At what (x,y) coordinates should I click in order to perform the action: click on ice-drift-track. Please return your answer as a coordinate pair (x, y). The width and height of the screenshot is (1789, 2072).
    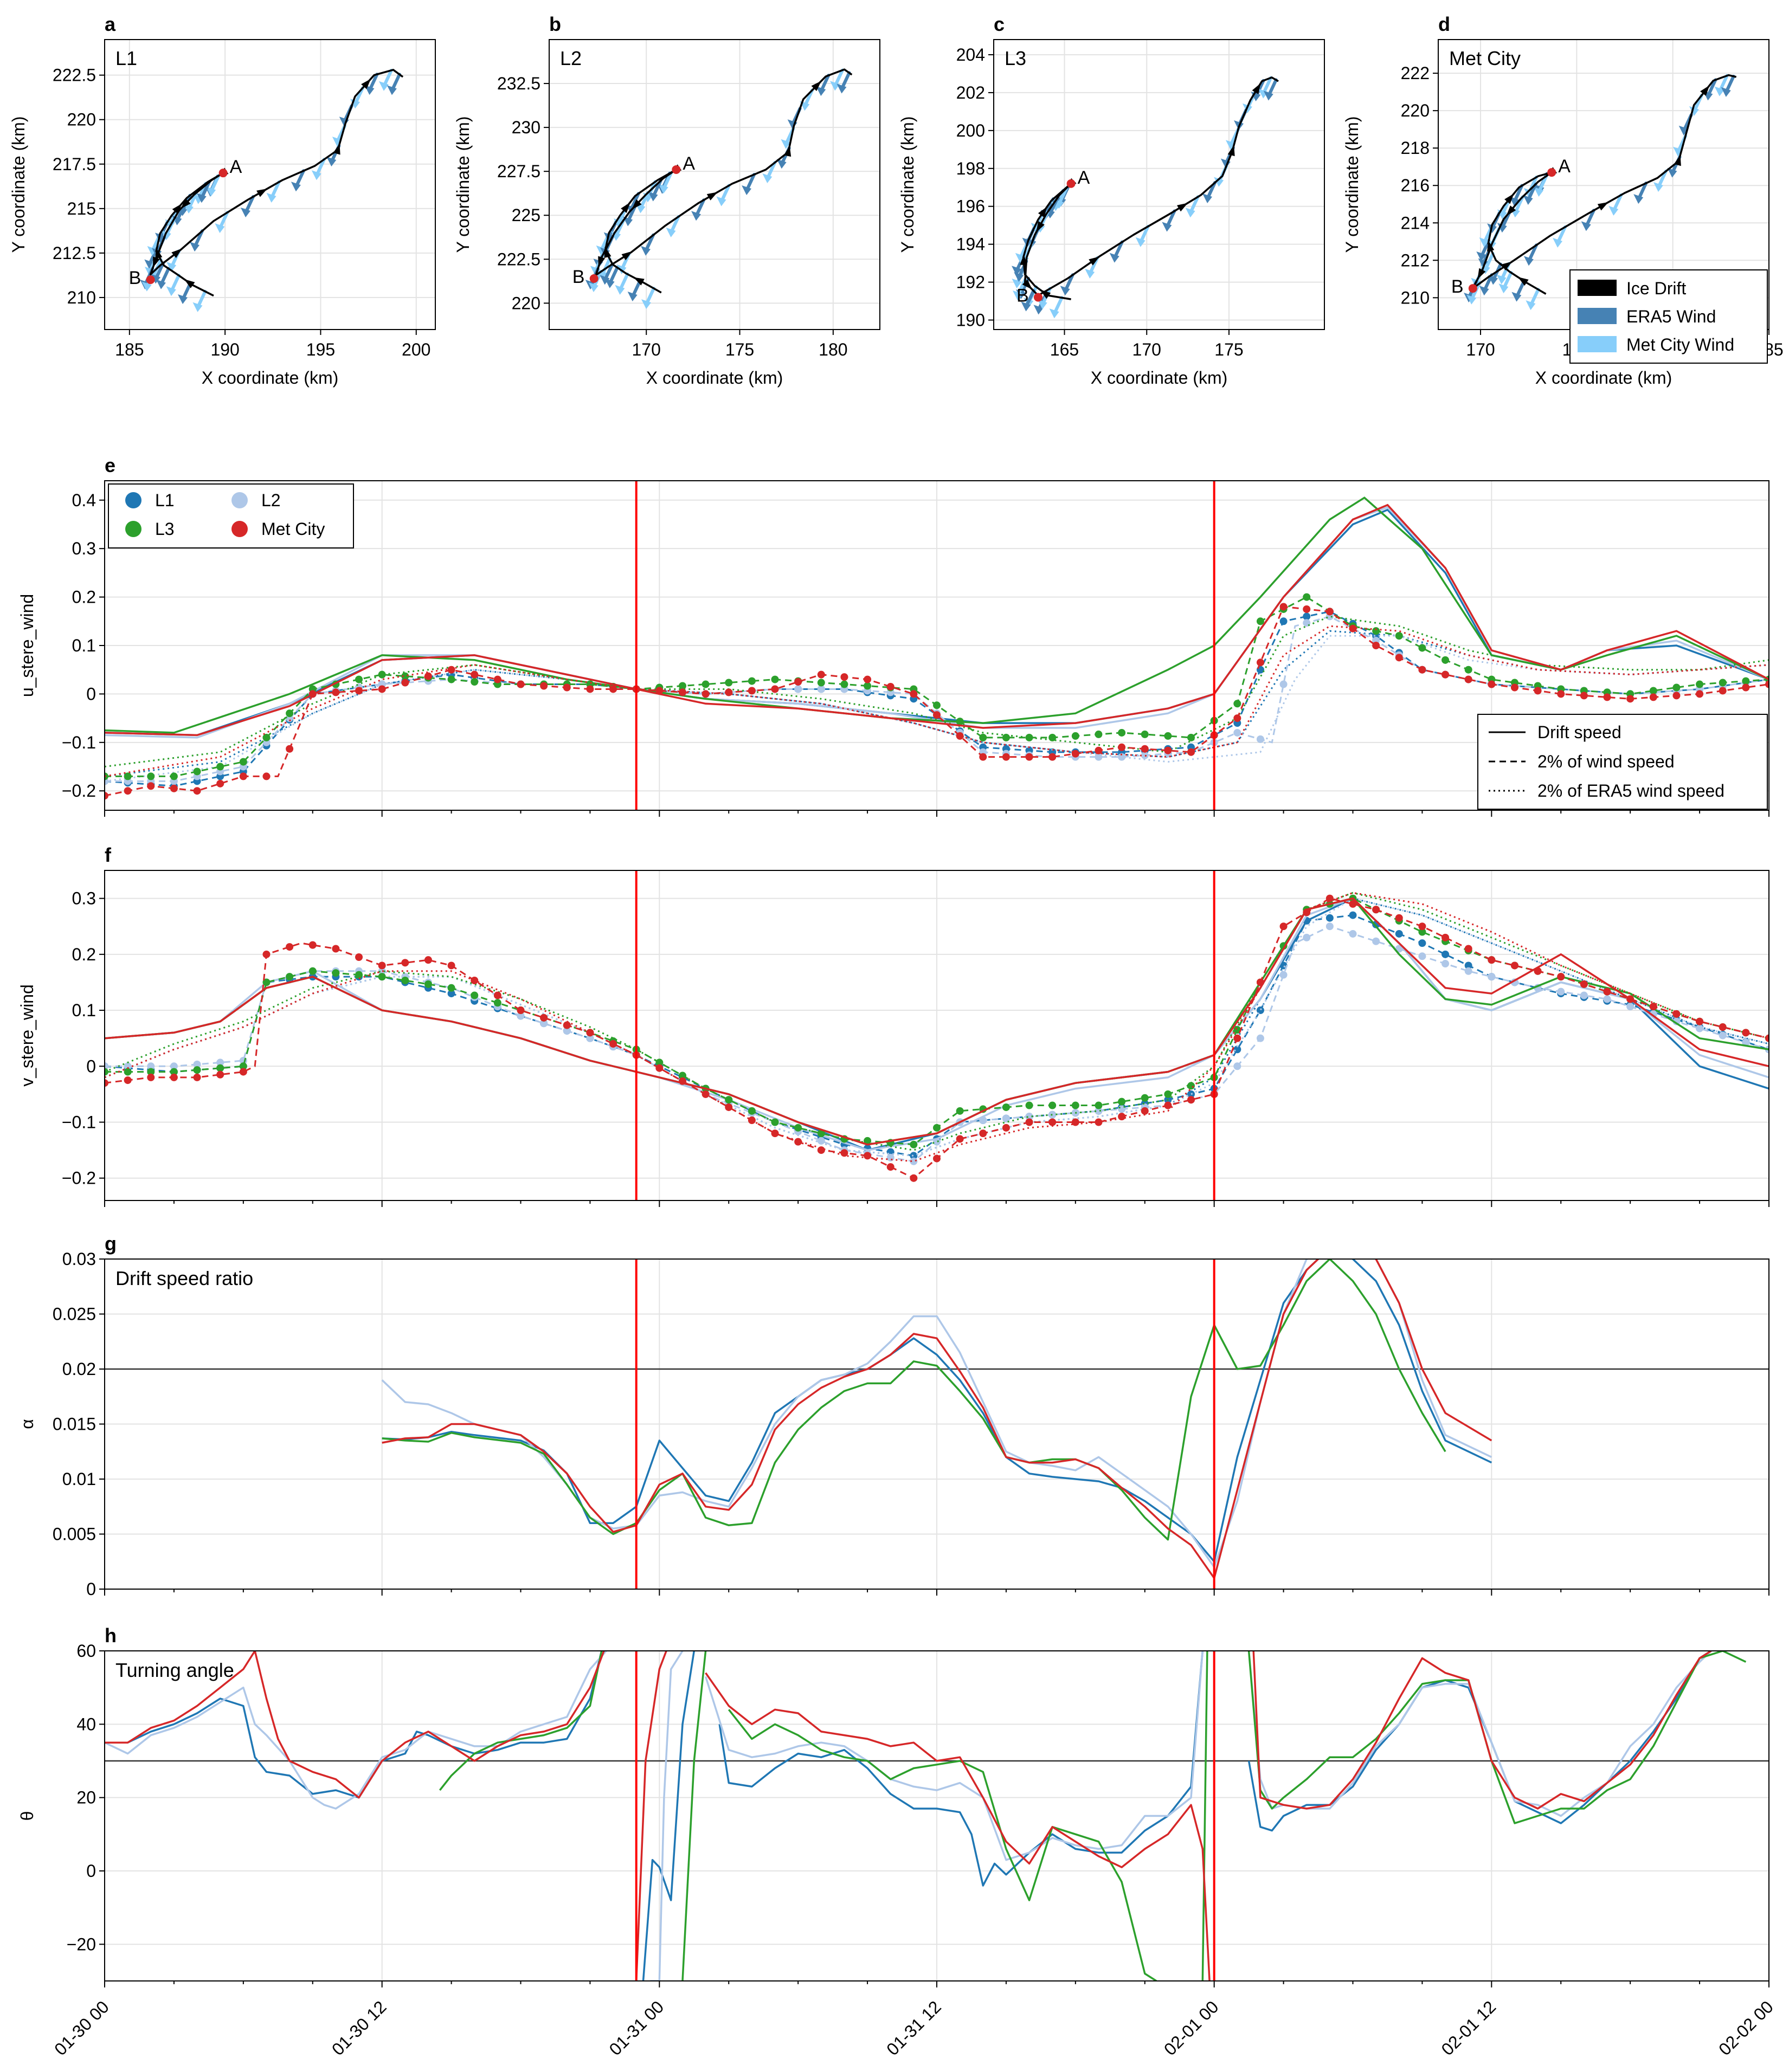
    Looking at the image, I should click on (724, 181).